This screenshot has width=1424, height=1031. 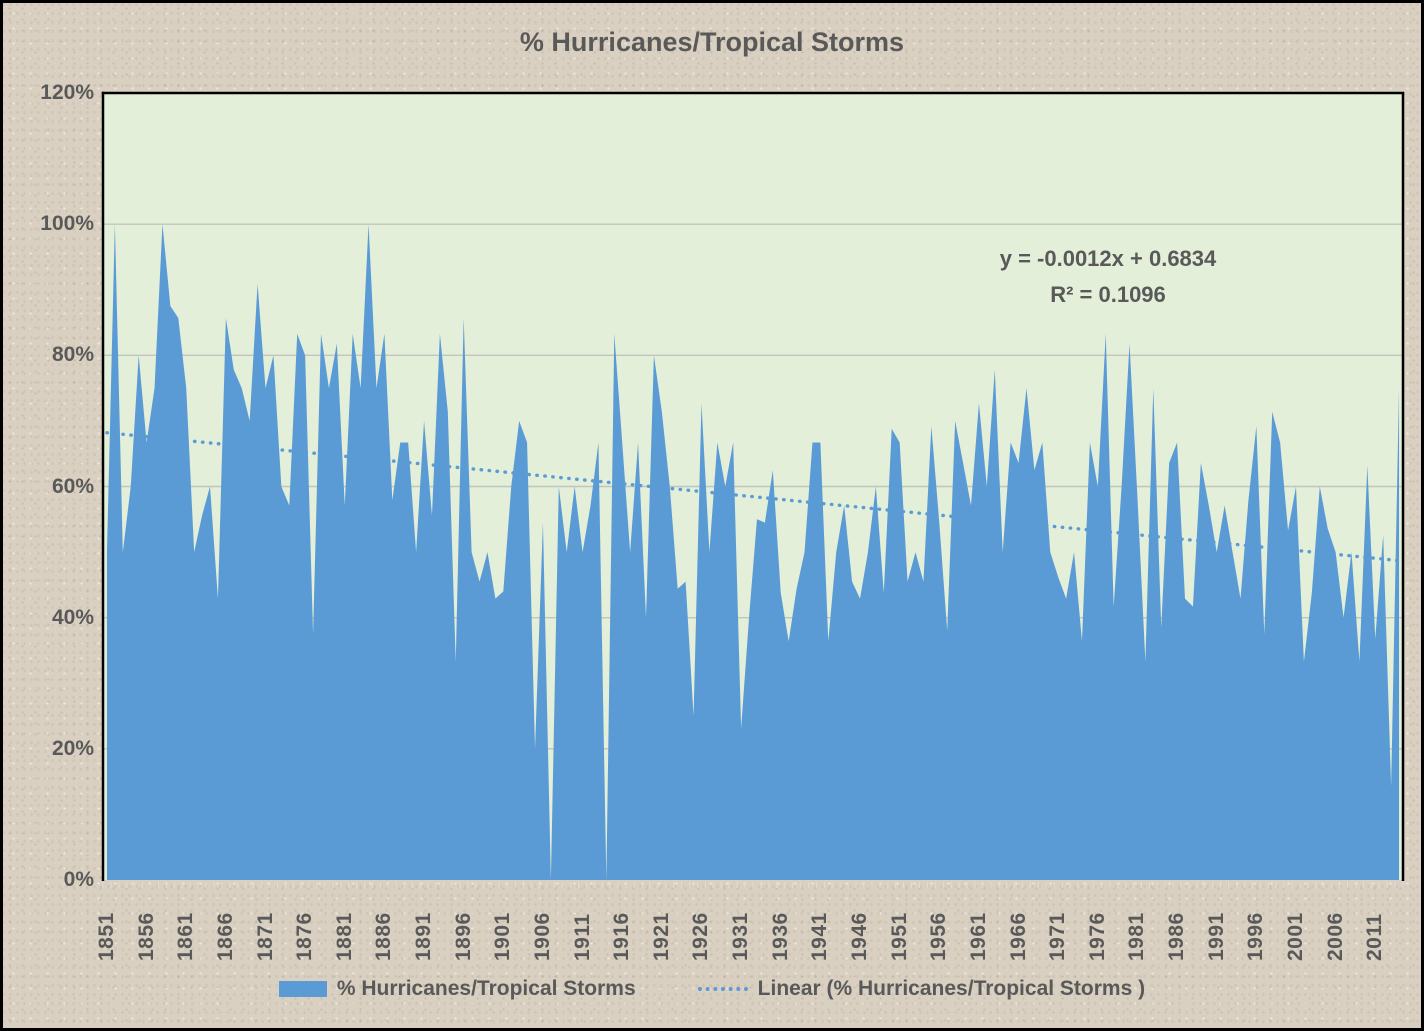 What do you see at coordinates (978, 936) in the screenshot?
I see `x-tick-label-1961: 1961` at bounding box center [978, 936].